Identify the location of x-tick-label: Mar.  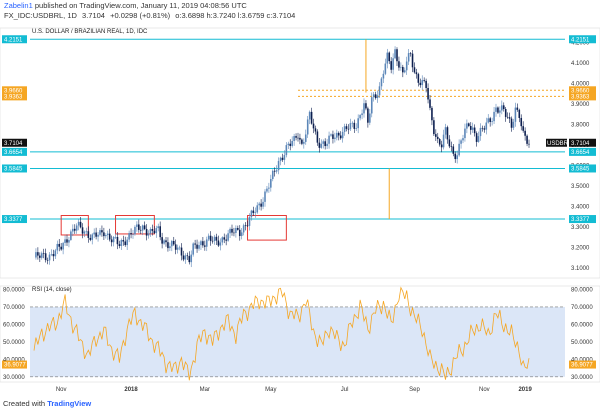
(205, 390).